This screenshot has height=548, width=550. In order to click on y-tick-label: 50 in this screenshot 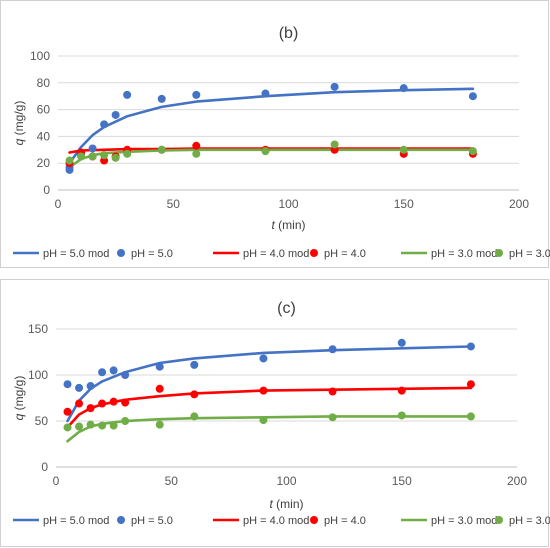, I will do `click(42, 421)`.